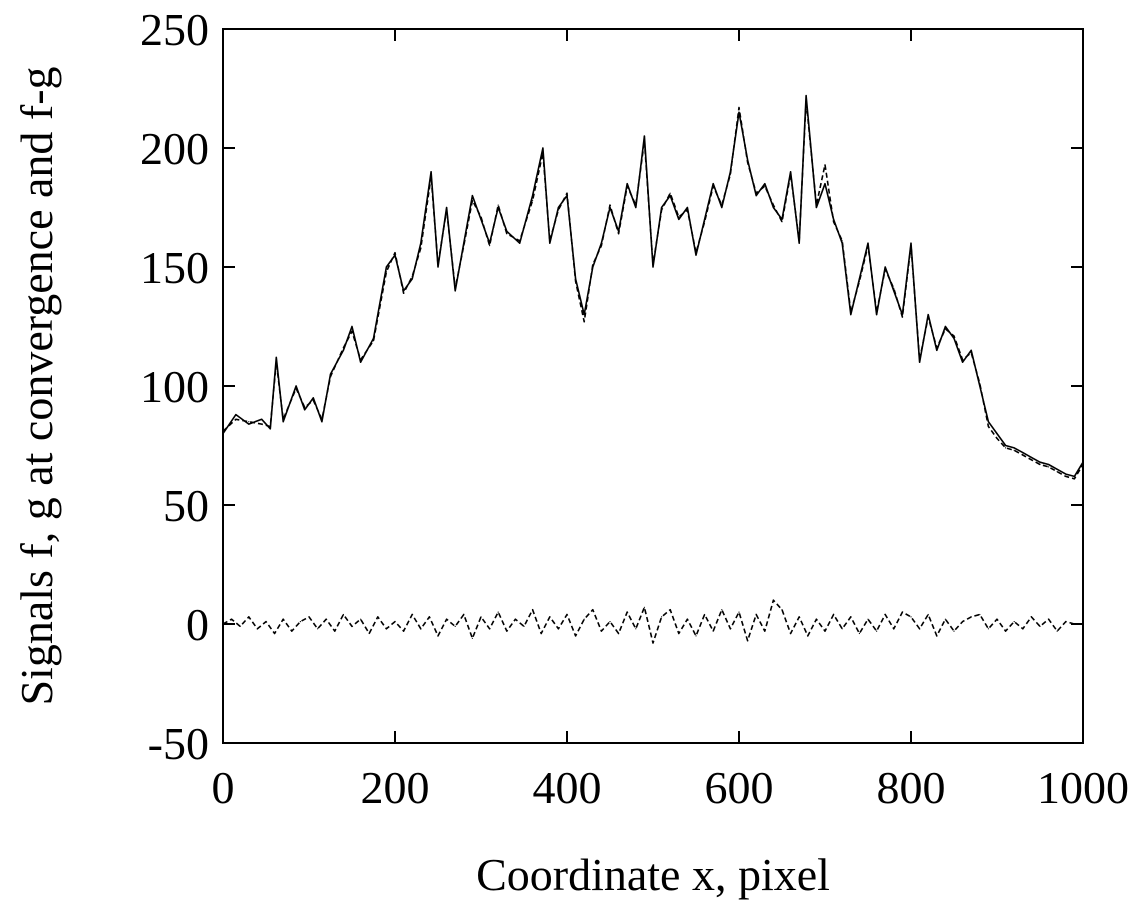 This screenshot has height=903, width=1142. Describe the element at coordinates (653, 874) in the screenshot. I see `x-axis-title: Coordinate x, pixel` at that location.